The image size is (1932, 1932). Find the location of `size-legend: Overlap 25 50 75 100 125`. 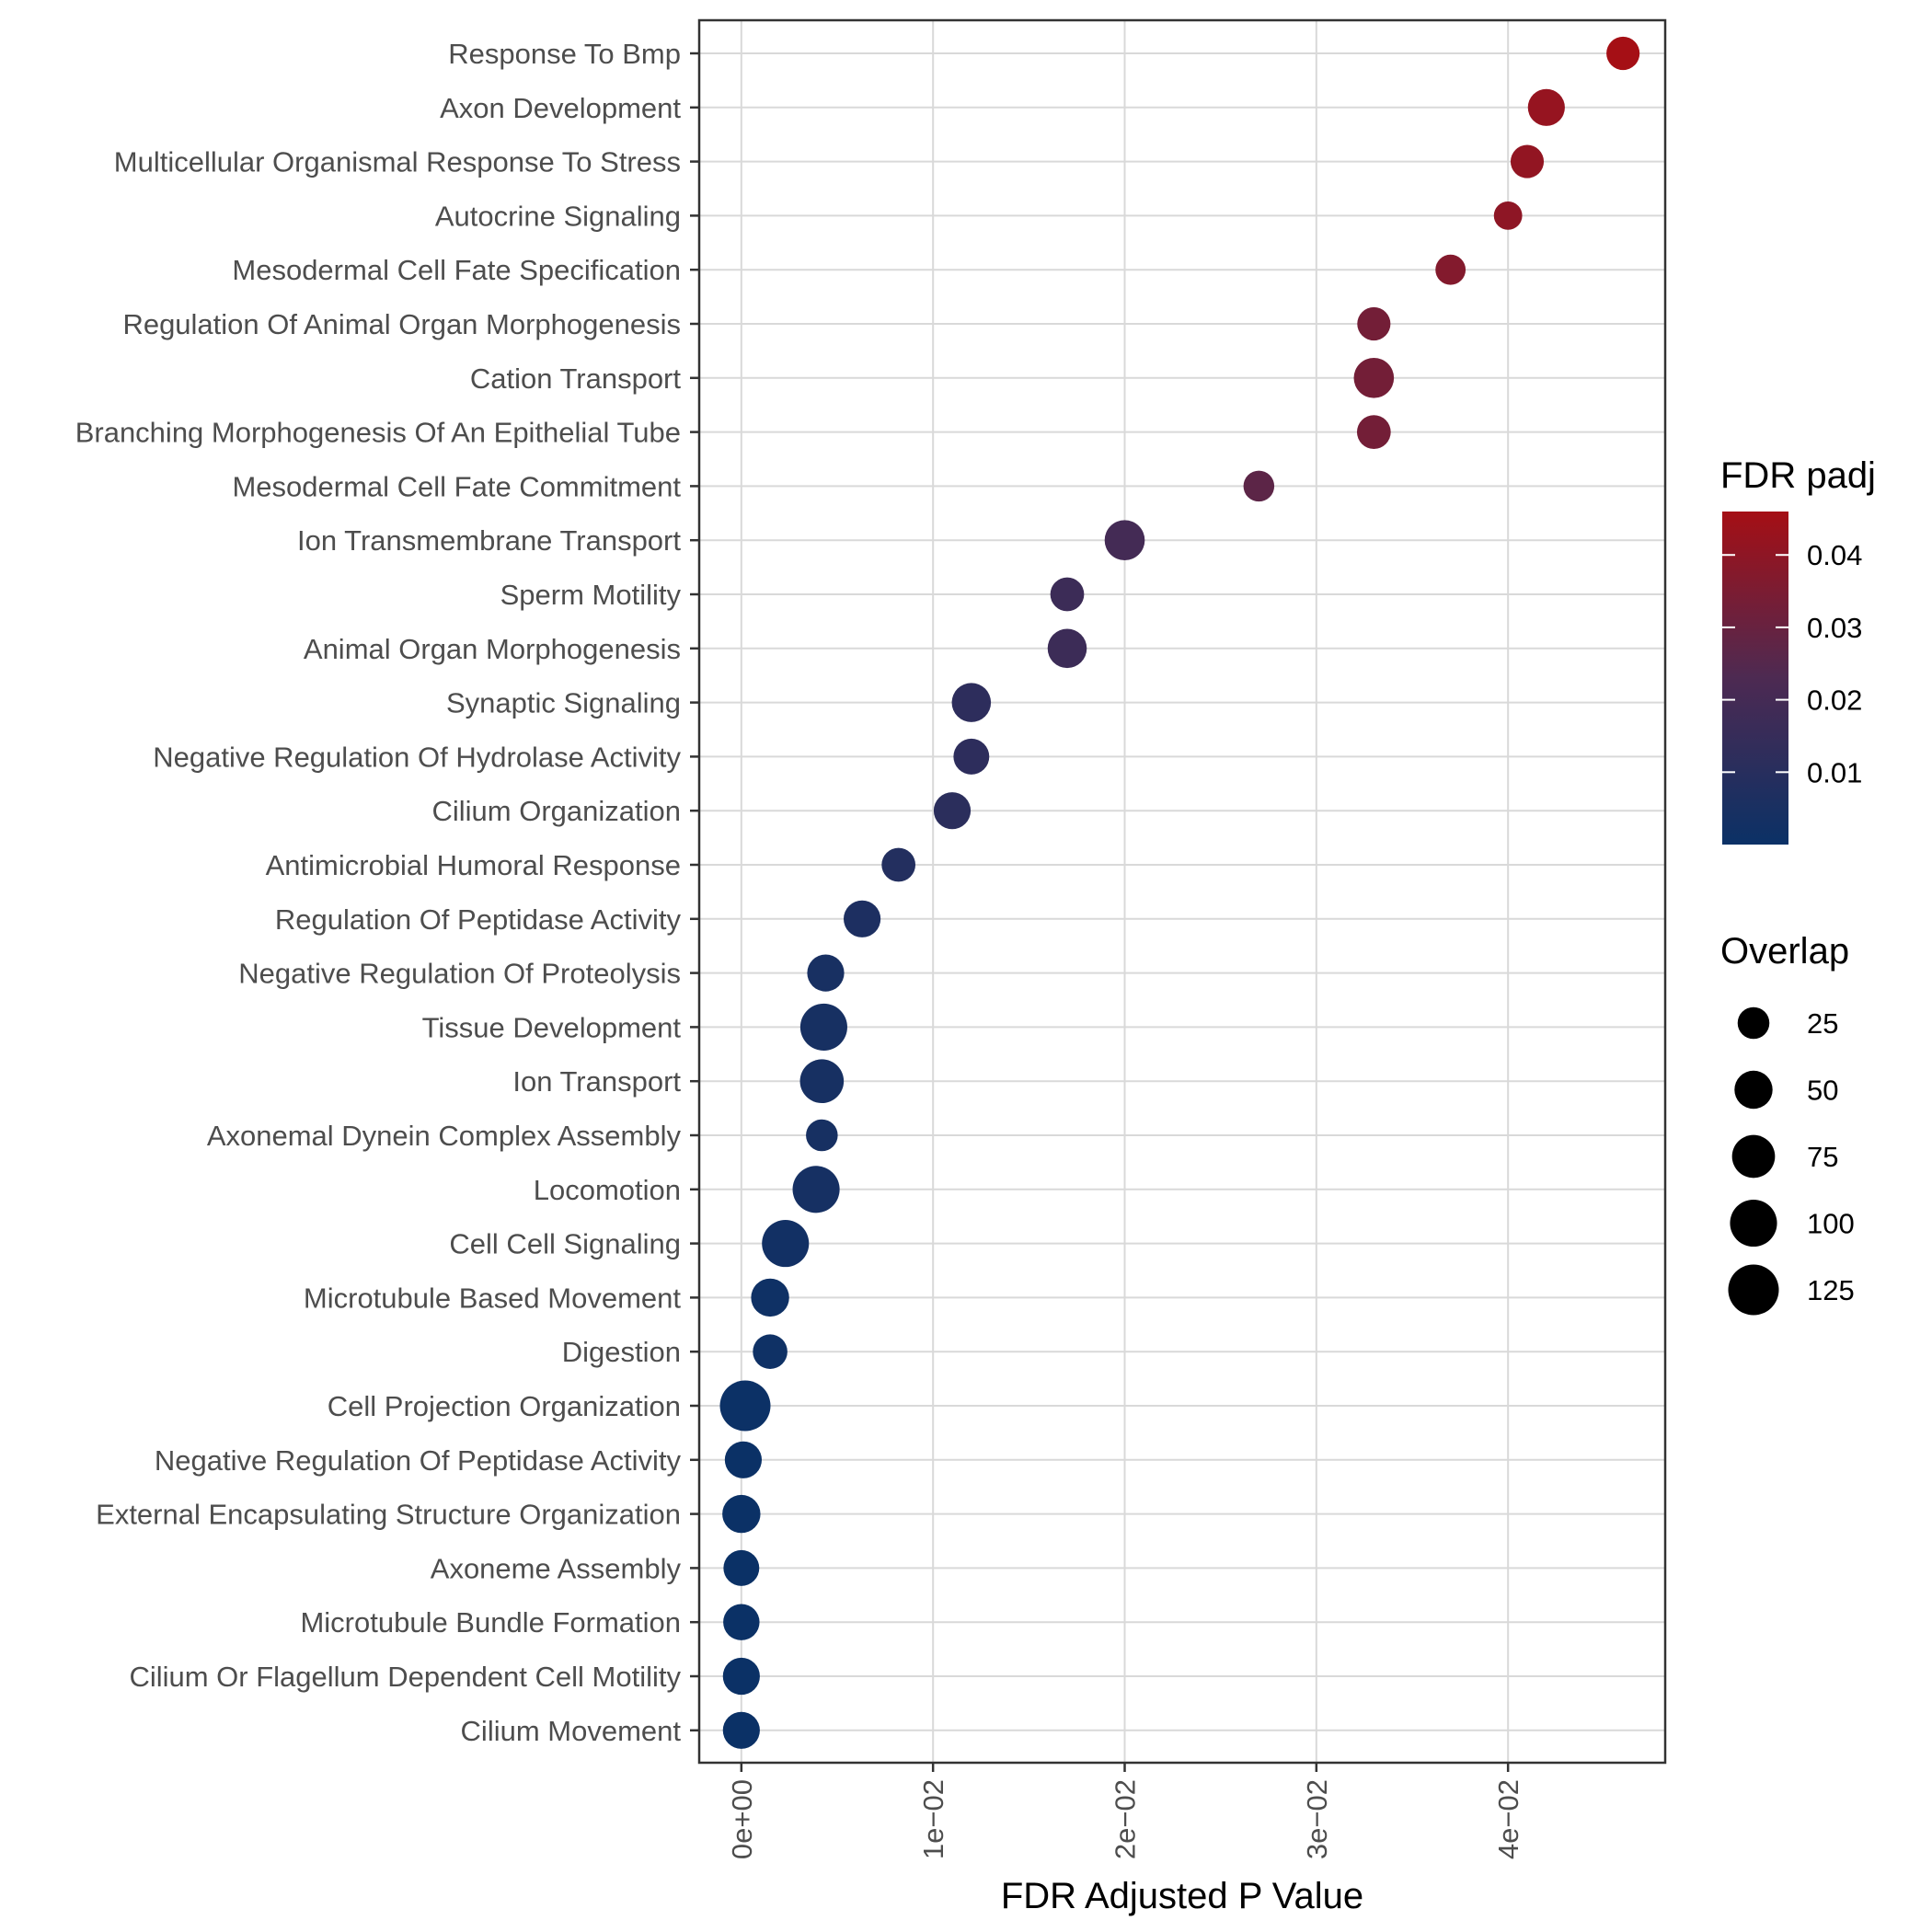

size-legend: Overlap 25 50 75 100 125 is located at coordinates (1787, 1123).